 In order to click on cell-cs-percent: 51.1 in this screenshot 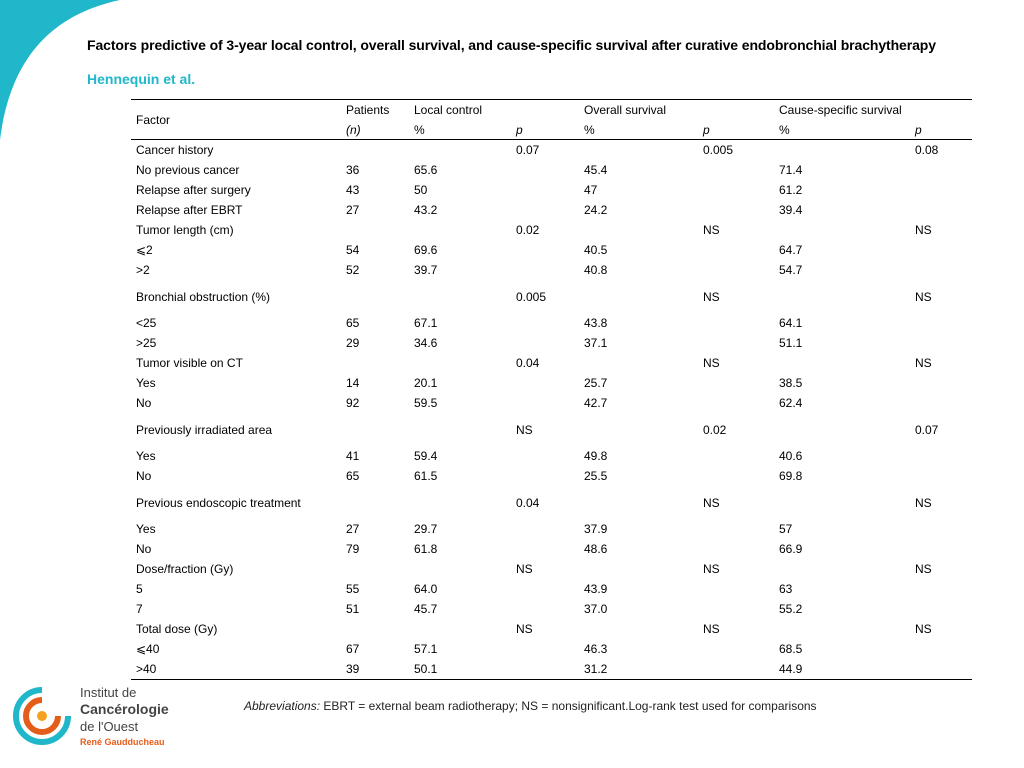, I will do `click(791, 343)`.